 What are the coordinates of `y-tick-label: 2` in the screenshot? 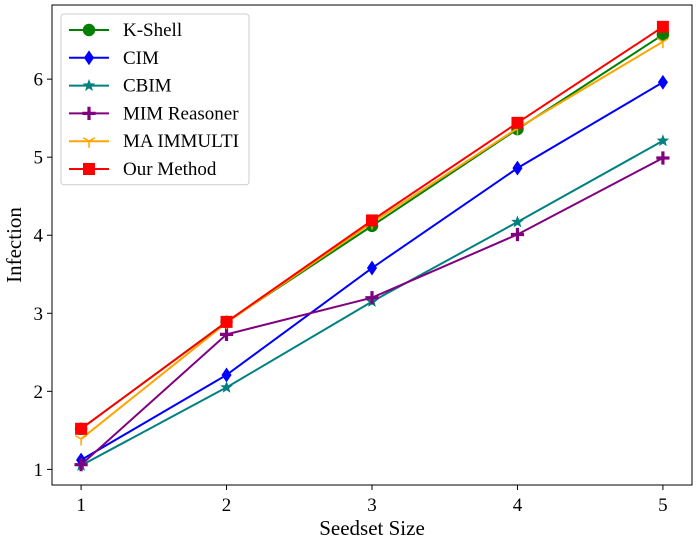 It's located at (39, 392).